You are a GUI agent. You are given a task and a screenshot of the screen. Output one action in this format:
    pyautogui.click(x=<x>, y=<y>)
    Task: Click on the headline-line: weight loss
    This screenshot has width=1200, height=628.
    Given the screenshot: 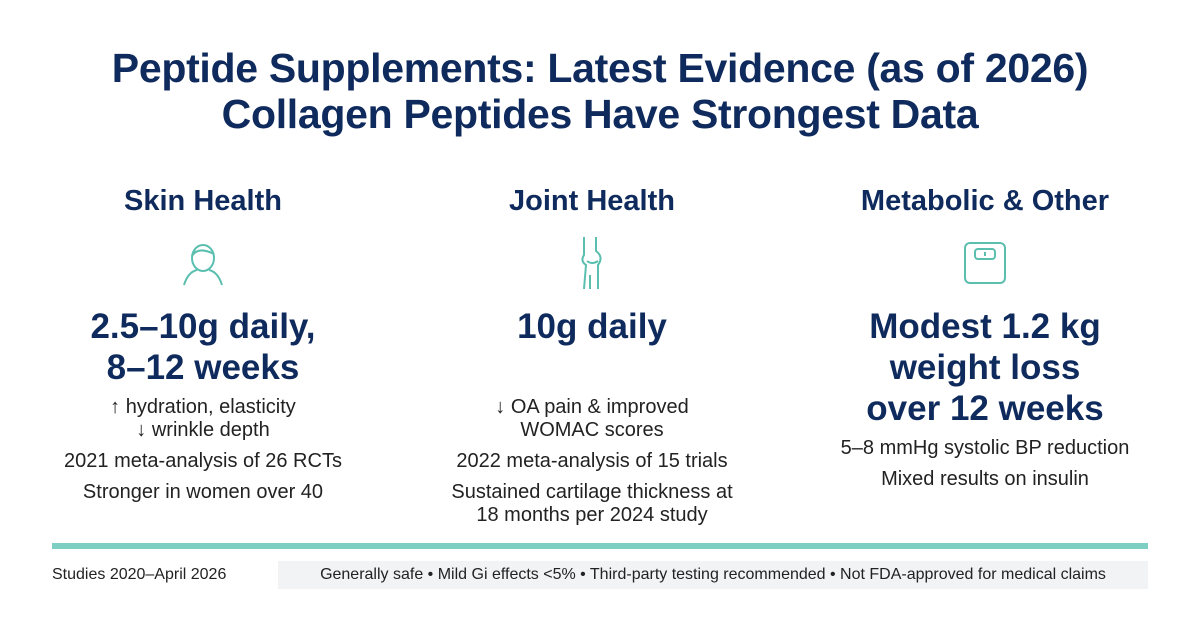 What is the action you would take?
    pyautogui.click(x=985, y=367)
    